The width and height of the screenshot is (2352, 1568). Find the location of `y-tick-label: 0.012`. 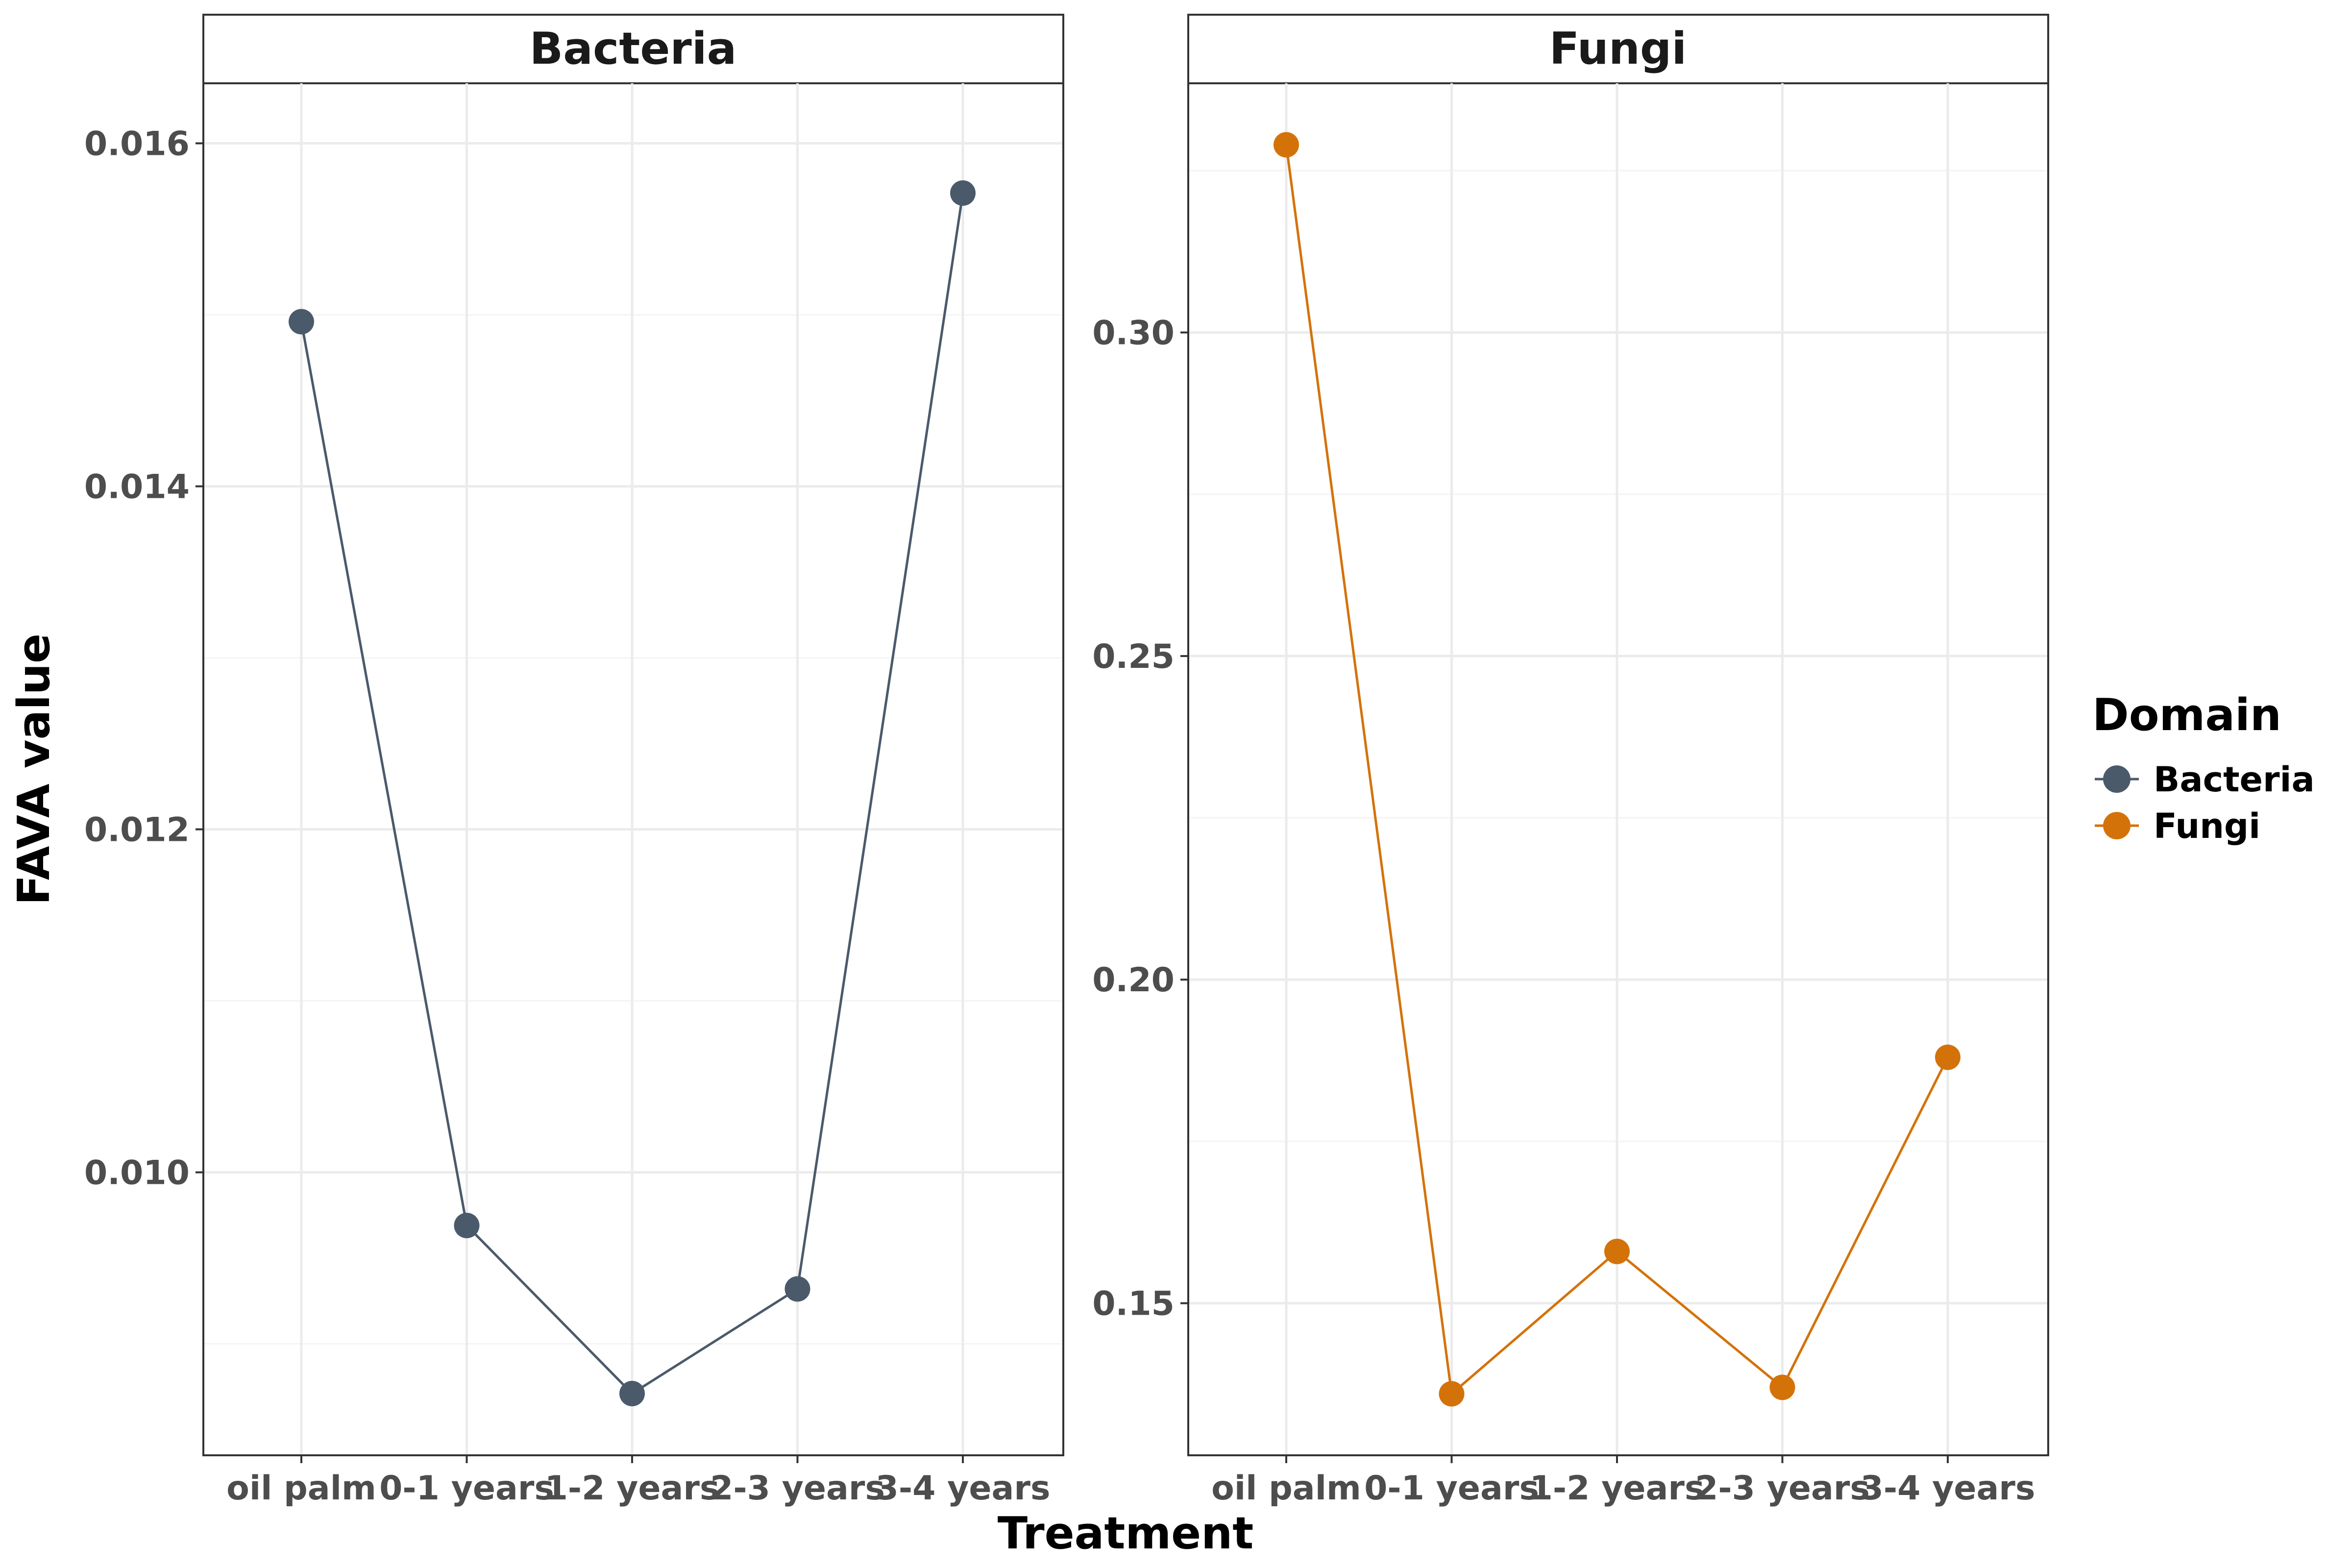

y-tick-label: 0.012 is located at coordinates (137, 830).